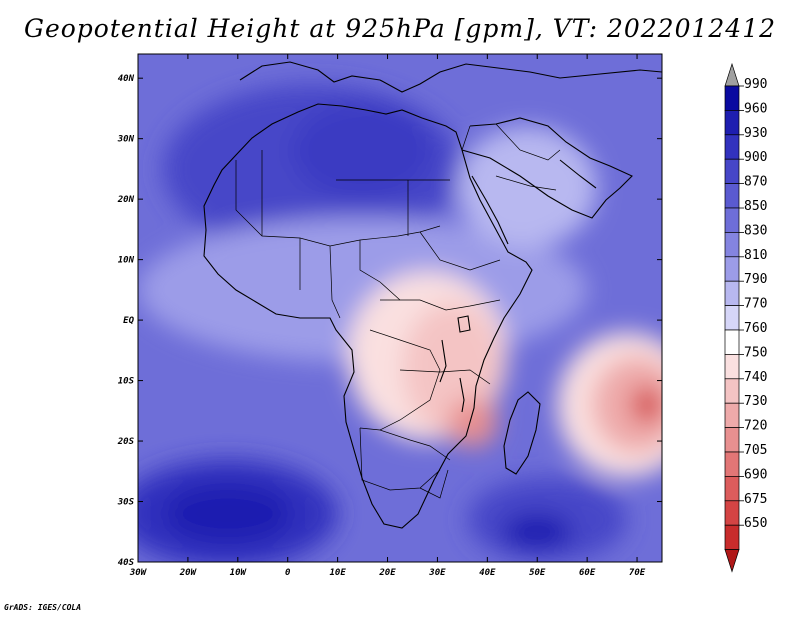 The width and height of the screenshot is (800, 618). I want to click on colorbar-label: 960, so click(755, 108).